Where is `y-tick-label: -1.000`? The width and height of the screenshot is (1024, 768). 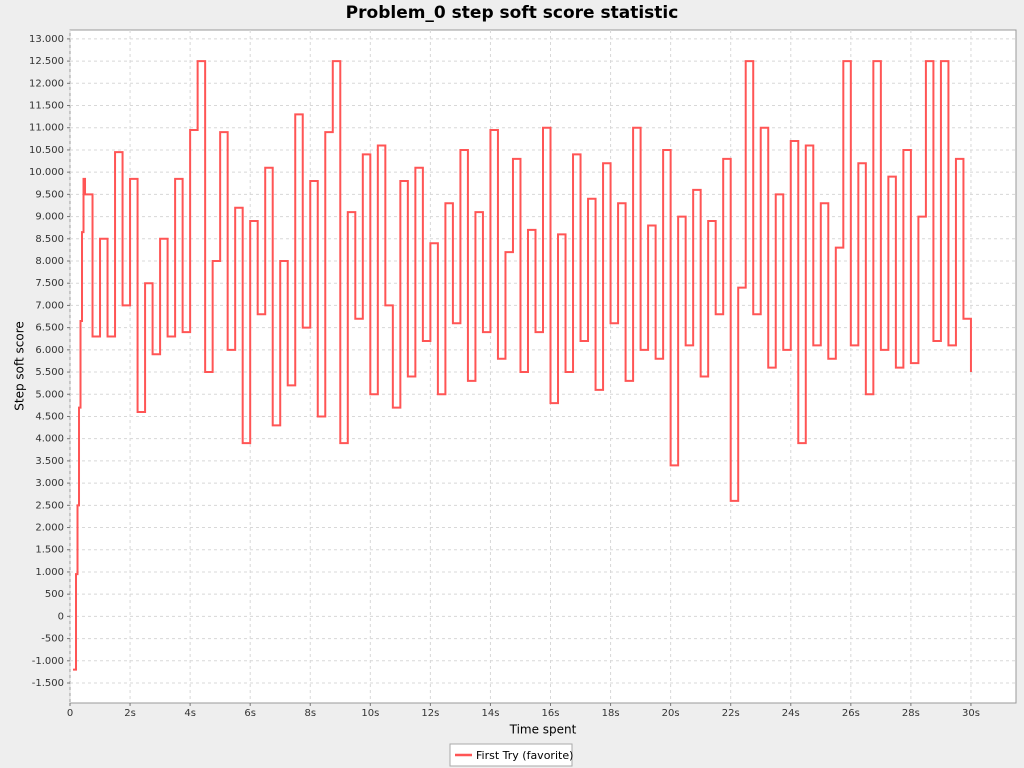 y-tick-label: -1.000 is located at coordinates (48, 661).